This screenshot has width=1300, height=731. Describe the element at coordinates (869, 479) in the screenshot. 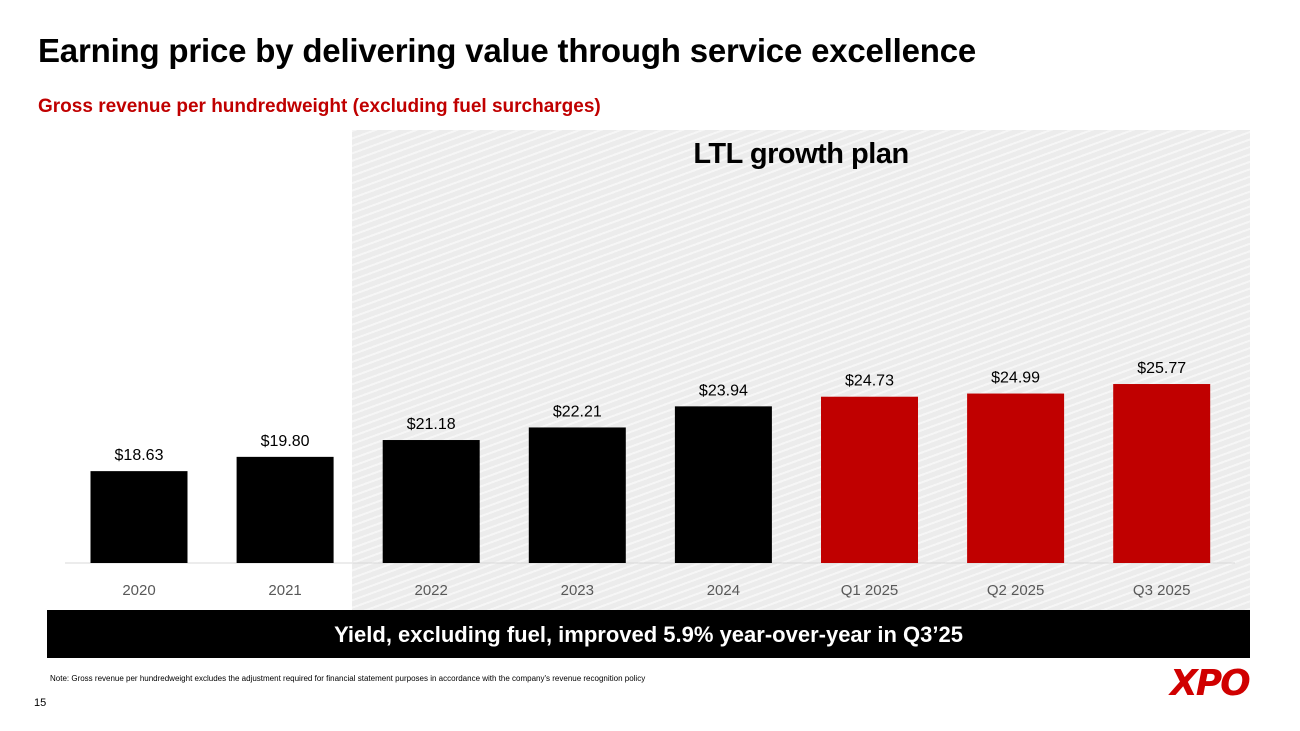

I see `bar-q1-2025` at that location.